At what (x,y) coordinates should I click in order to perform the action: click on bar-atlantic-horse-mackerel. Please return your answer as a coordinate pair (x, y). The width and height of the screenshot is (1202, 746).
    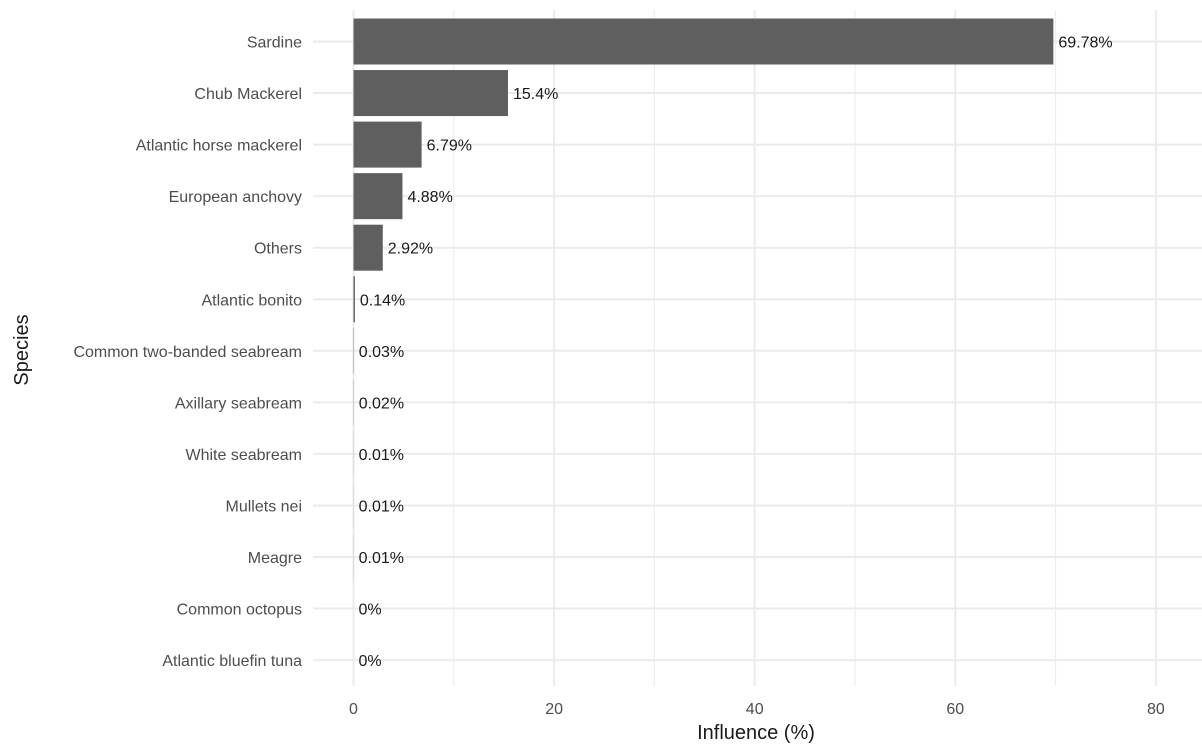
    Looking at the image, I should click on (387, 144).